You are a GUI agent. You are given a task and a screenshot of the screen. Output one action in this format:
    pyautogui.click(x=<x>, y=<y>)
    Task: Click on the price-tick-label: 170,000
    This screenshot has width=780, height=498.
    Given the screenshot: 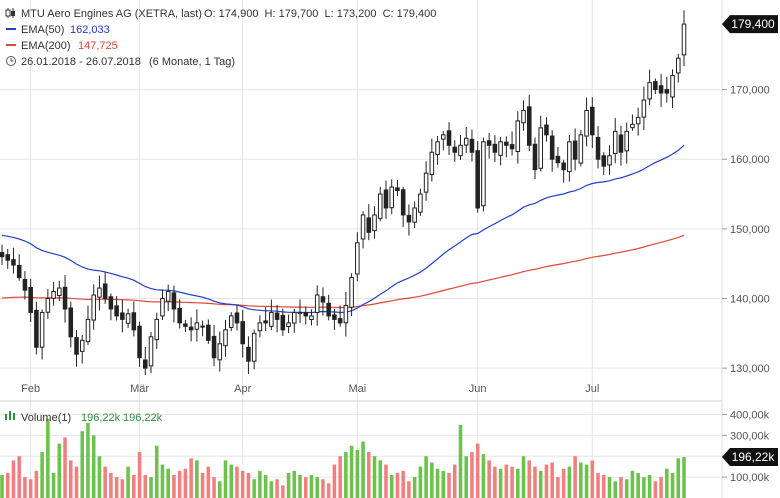 What is the action you would take?
    pyautogui.click(x=750, y=91)
    